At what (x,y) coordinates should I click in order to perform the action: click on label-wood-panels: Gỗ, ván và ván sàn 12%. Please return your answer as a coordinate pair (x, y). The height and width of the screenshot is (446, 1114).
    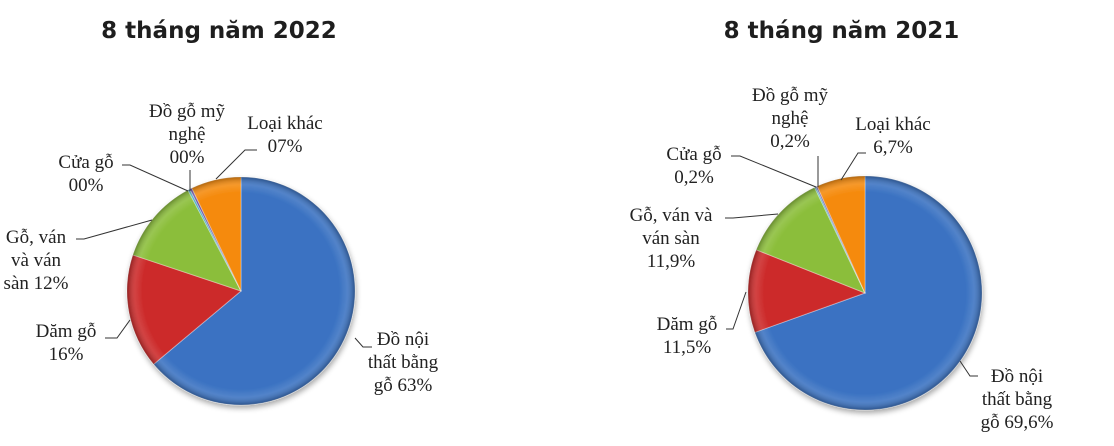
    Looking at the image, I should click on (36, 260).